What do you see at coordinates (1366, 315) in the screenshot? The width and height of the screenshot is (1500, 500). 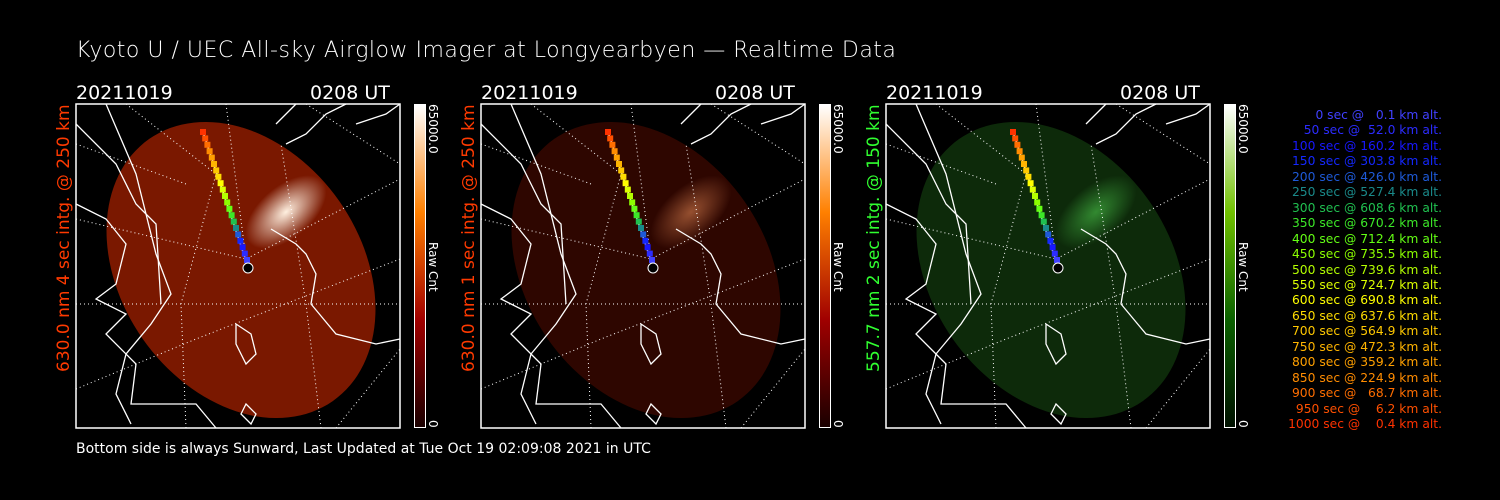 I see `legend-entry: 650 sec @ 637.6 km alt.` at bounding box center [1366, 315].